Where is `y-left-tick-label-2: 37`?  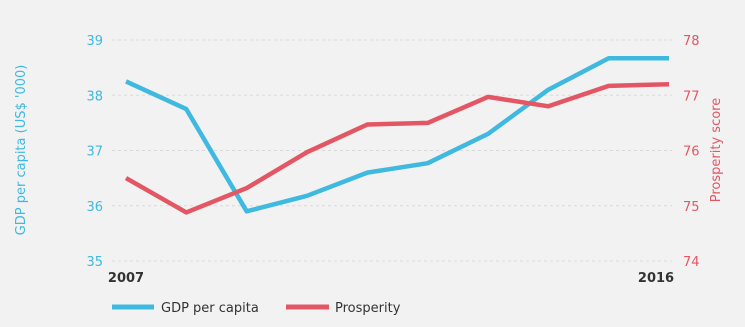
y-left-tick-label-2: 37 is located at coordinates (94, 152).